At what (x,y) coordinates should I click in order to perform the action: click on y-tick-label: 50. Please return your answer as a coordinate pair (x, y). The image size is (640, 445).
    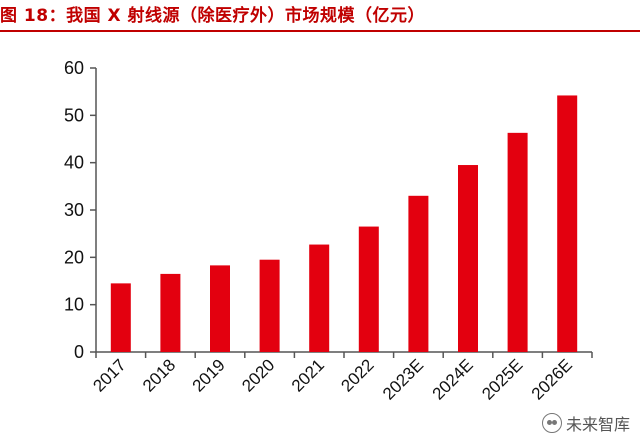
    Looking at the image, I should click on (74, 115).